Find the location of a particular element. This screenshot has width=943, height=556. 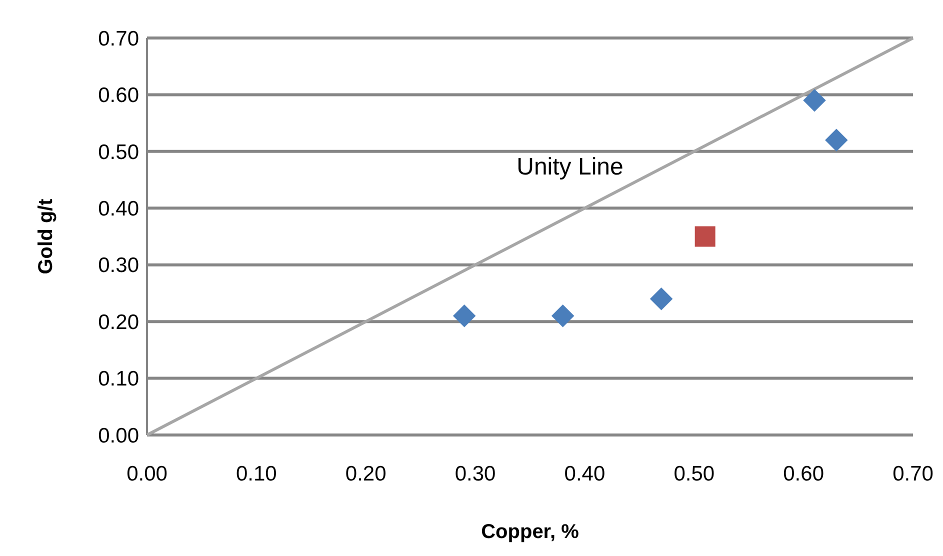

y-tick-label: 0.40 is located at coordinates (118, 208).